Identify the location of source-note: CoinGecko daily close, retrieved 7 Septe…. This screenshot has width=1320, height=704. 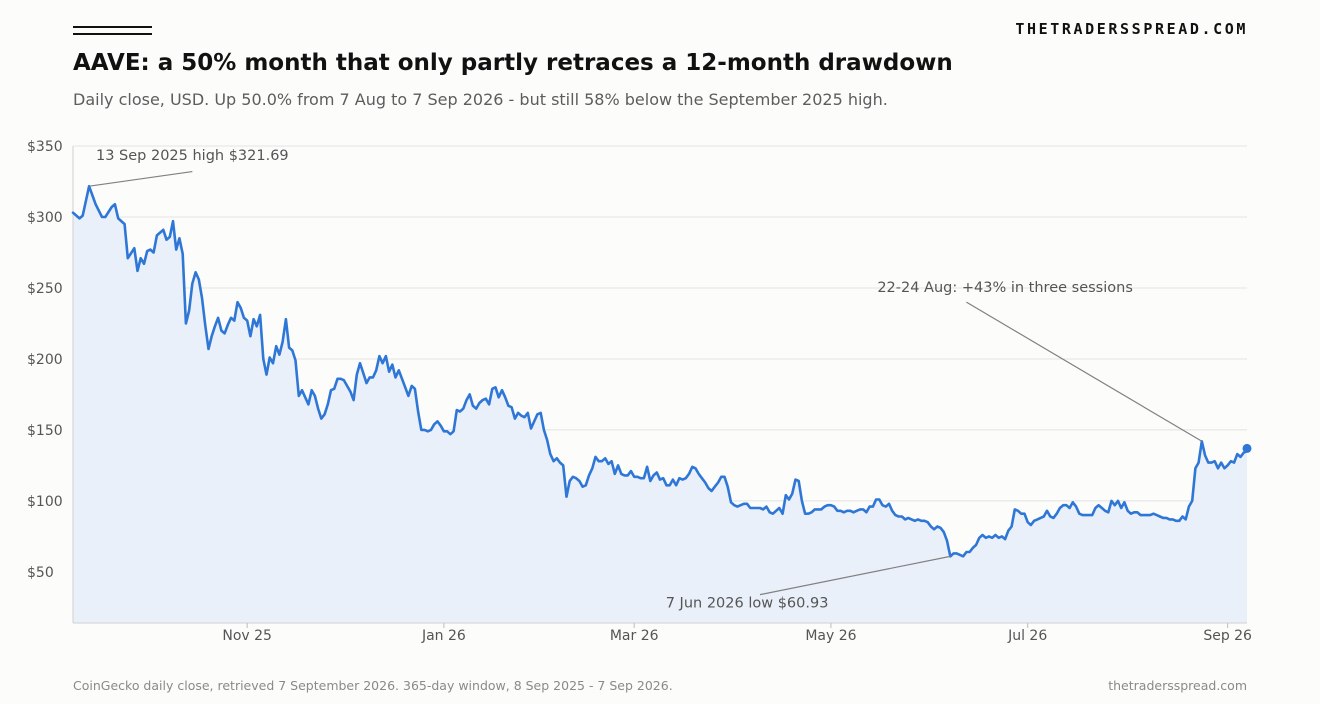
(373, 685).